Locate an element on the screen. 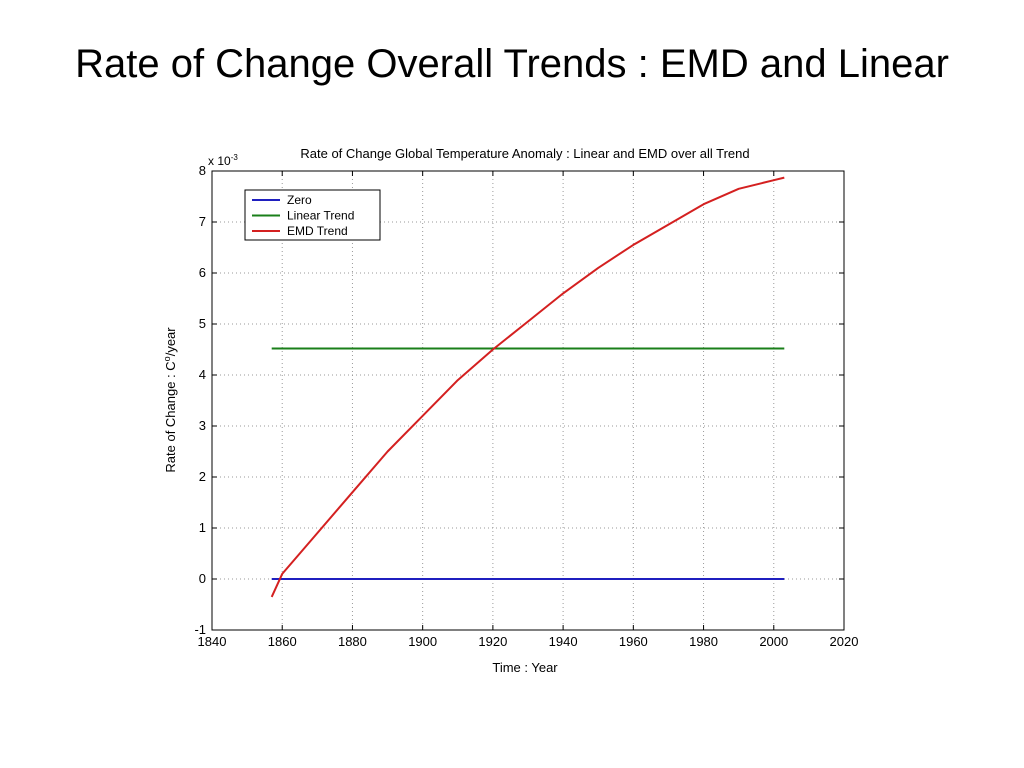 The height and width of the screenshot is (768, 1024). x-tick-label: 2000 is located at coordinates (773, 641).